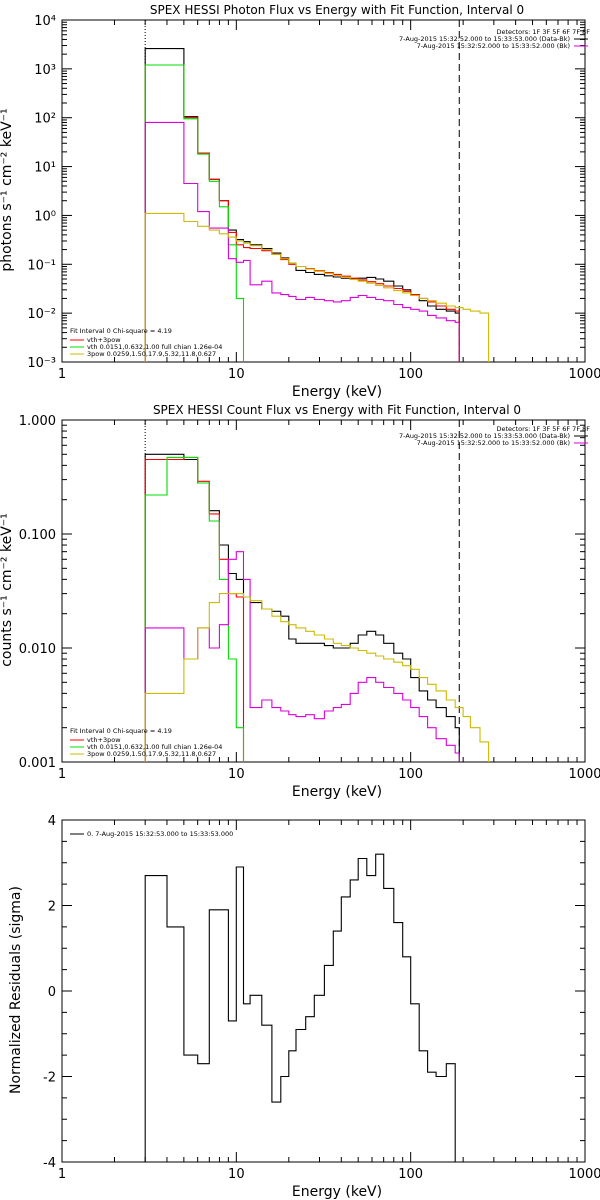  What do you see at coordinates (45, 216) in the screenshot?
I see `y-tick-label: 10⁰` at bounding box center [45, 216].